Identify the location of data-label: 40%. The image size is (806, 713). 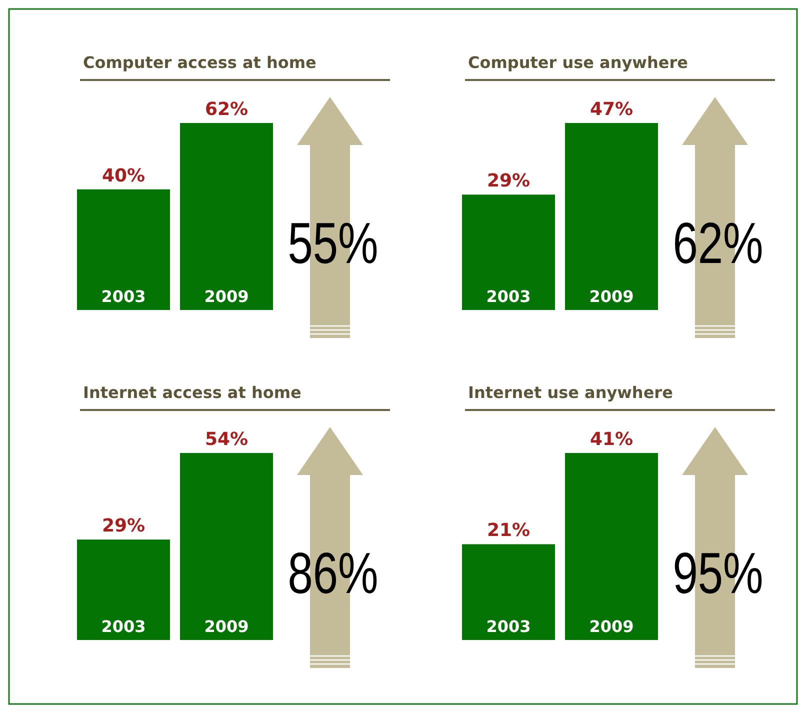
(124, 175).